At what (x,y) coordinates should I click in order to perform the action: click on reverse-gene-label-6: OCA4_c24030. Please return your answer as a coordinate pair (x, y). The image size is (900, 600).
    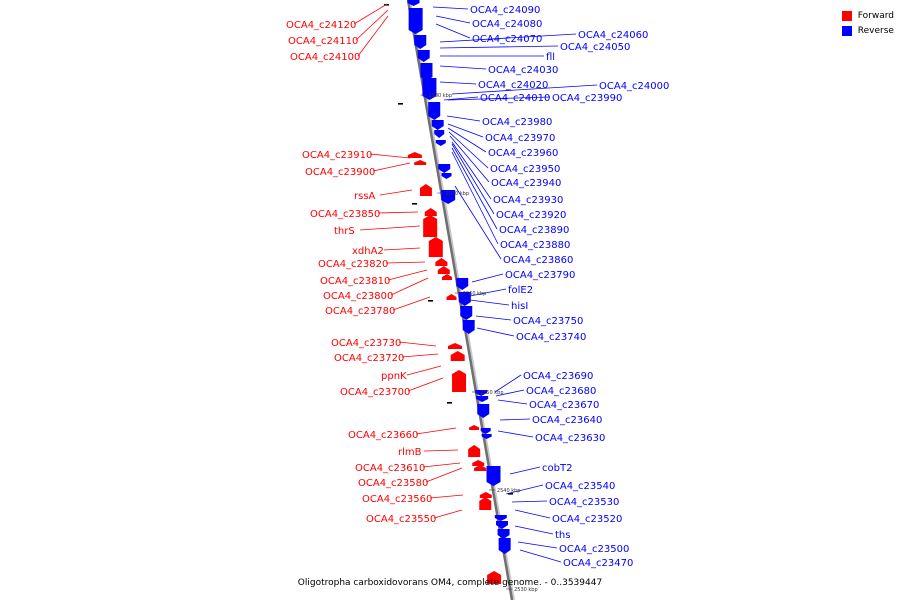
    Looking at the image, I should click on (523, 70).